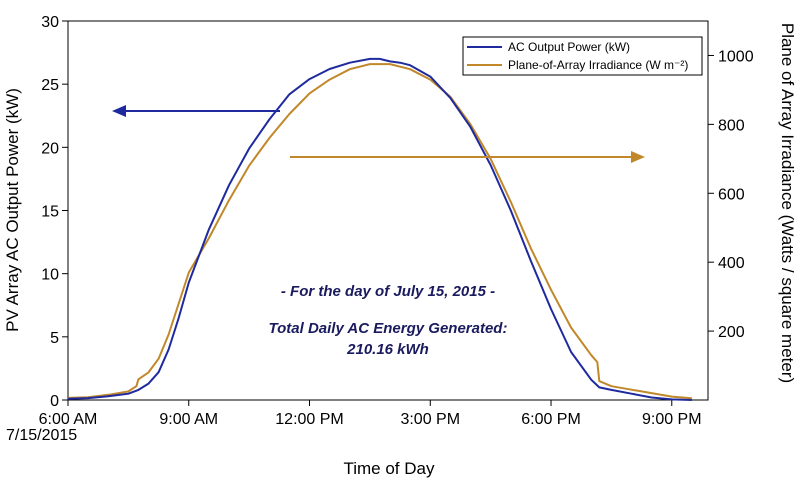 The image size is (800, 483). I want to click on y-axis-label: PV Array AC Output Power (kW), so click(12, 210).